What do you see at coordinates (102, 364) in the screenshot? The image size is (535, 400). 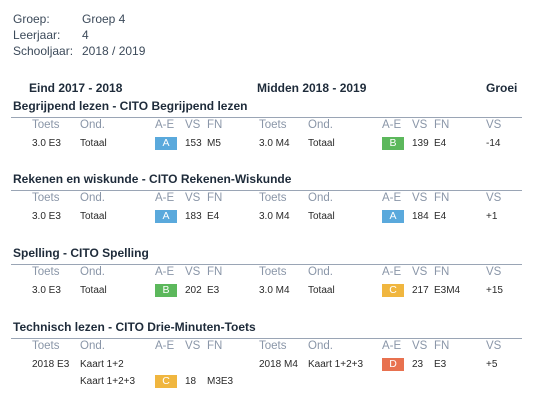 I see `cell-o1: Kaart 1+2` at bounding box center [102, 364].